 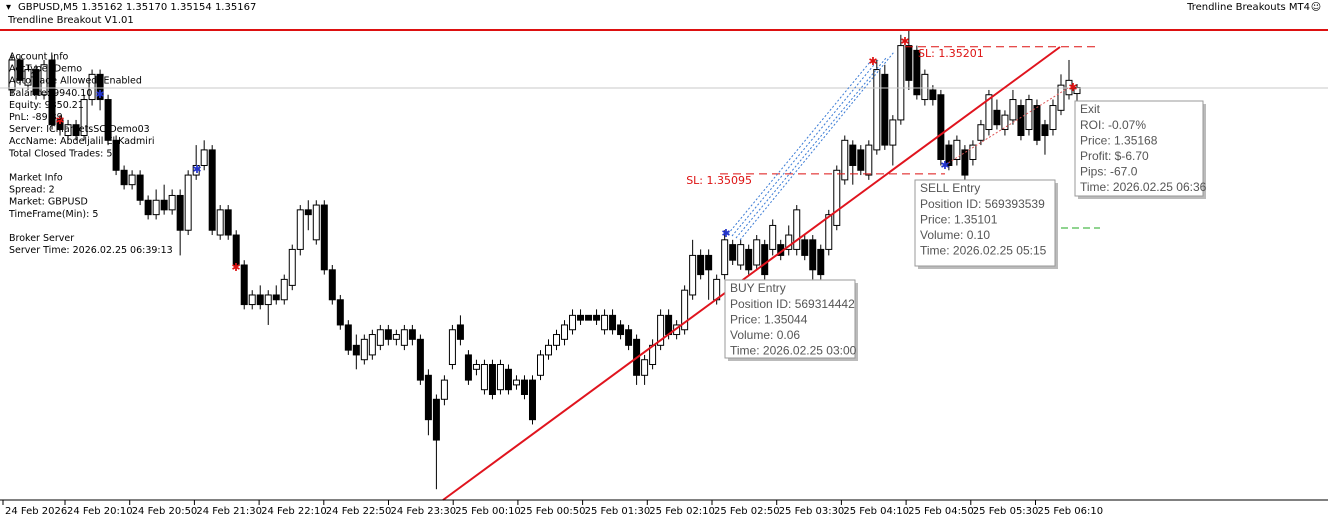 What do you see at coordinates (50, 93) in the screenshot?
I see `info-line: Balance: 9940.10` at bounding box center [50, 93].